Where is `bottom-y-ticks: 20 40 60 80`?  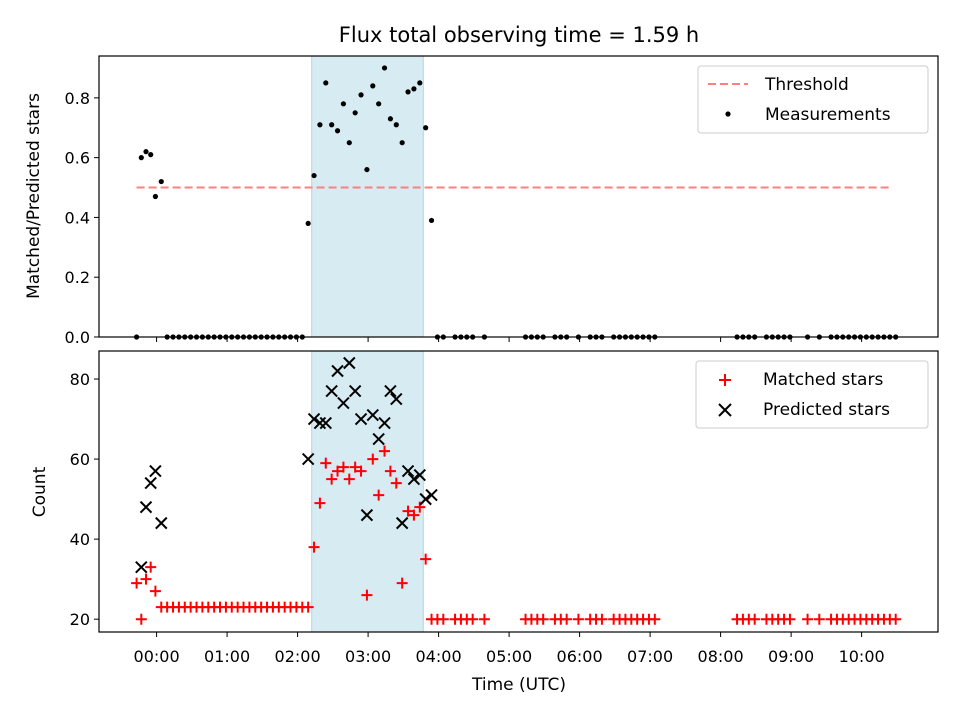
bottom-y-ticks: 20 40 60 80 is located at coordinates (84, 499).